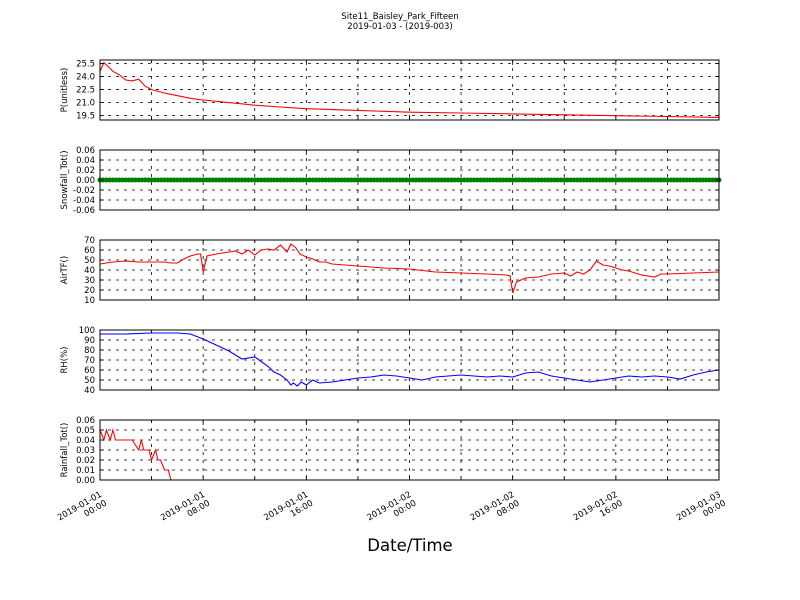 The height and width of the screenshot is (600, 800). What do you see at coordinates (65, 90) in the screenshot?
I see `y-axis-label: P(unitless)` at bounding box center [65, 90].